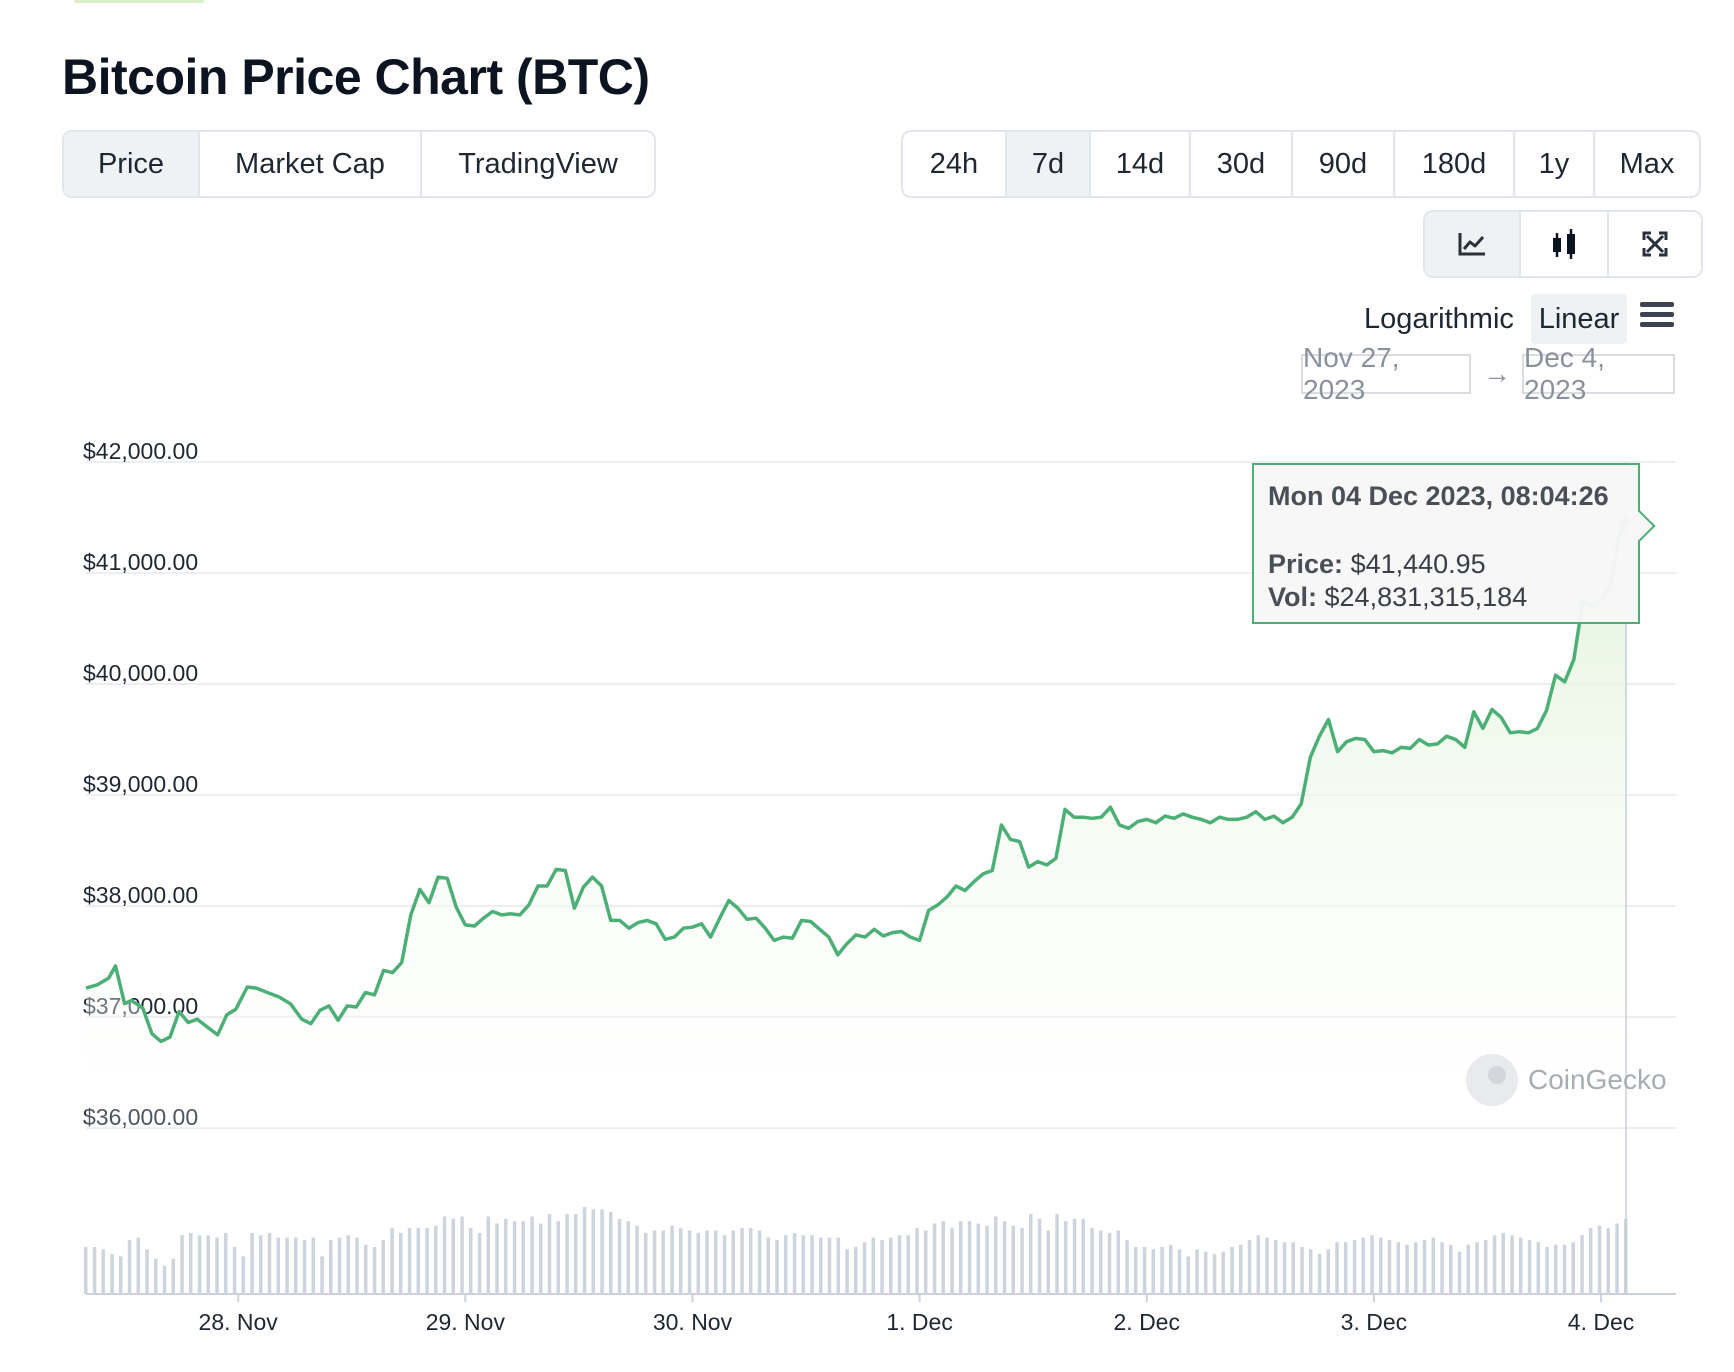 The image size is (1734, 1372). I want to click on candlestick-button, so click(1563, 244).